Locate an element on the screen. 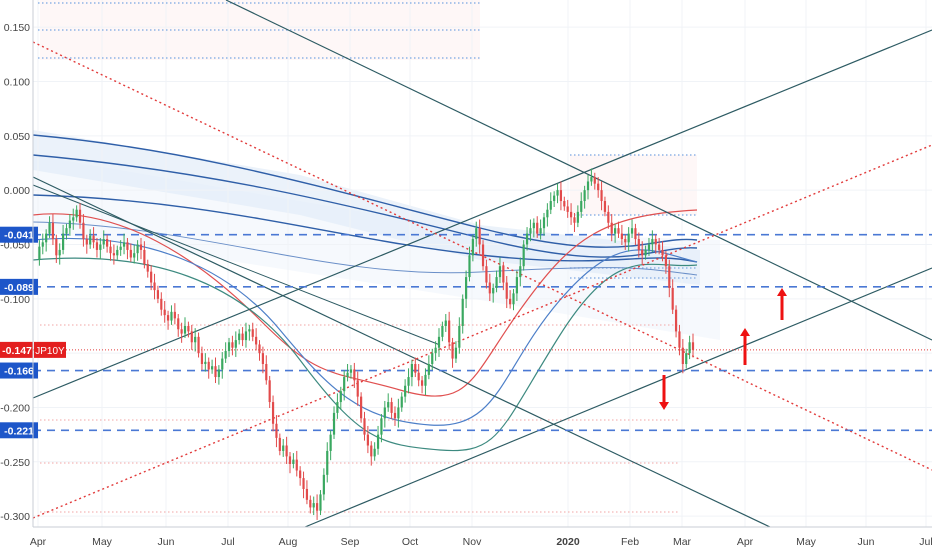 This screenshot has height=555, width=932. current-price-label: -0.147 is located at coordinates (17, 351).